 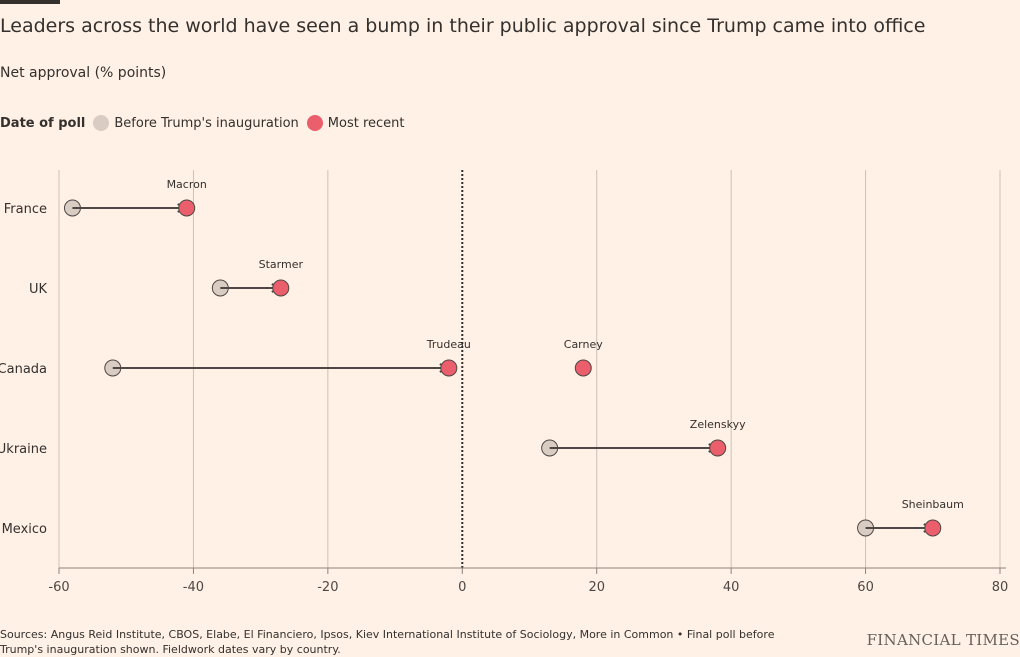 What do you see at coordinates (23, 369) in the screenshot?
I see `country-label: Canada` at bounding box center [23, 369].